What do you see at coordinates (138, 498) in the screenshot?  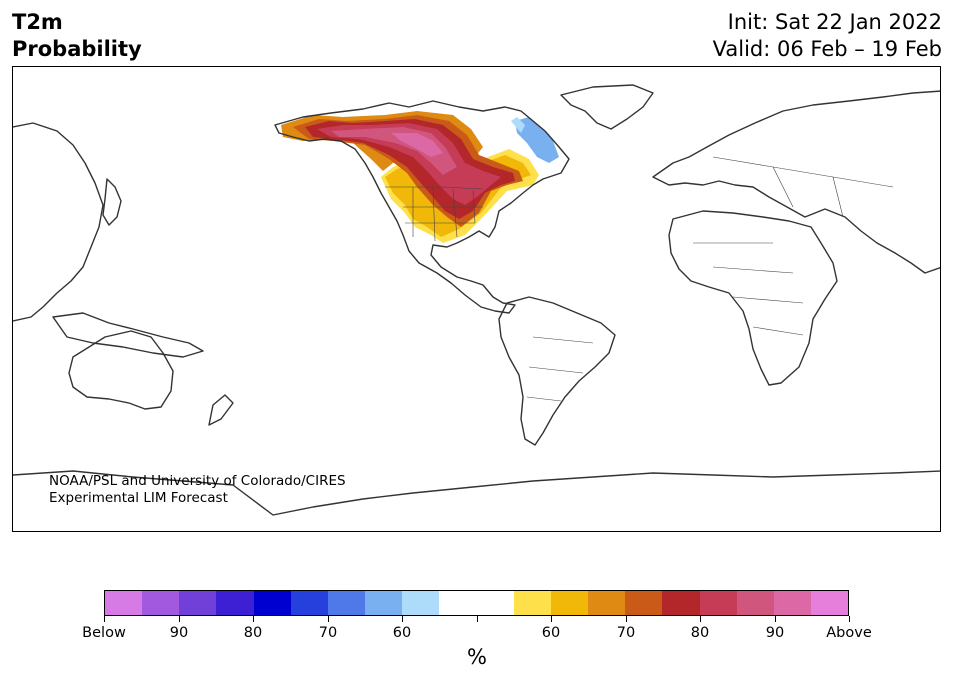 I see `credit-line-2: Experimental LIM Forecast` at bounding box center [138, 498].